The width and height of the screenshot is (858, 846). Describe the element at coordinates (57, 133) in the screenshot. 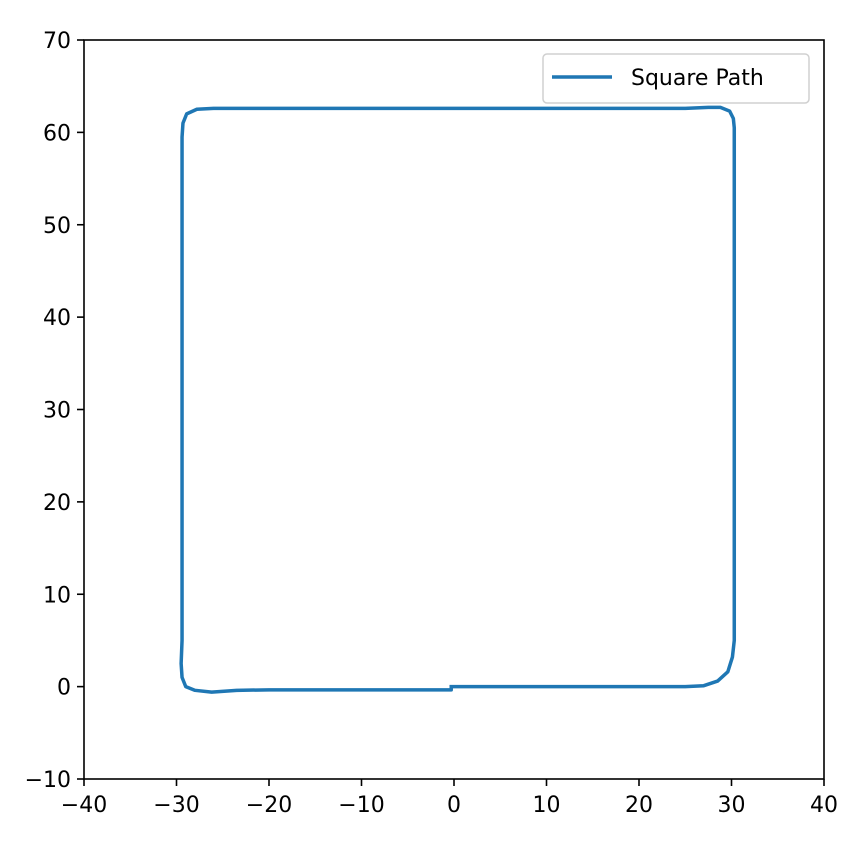

I see `y-tick-label: 60` at that location.